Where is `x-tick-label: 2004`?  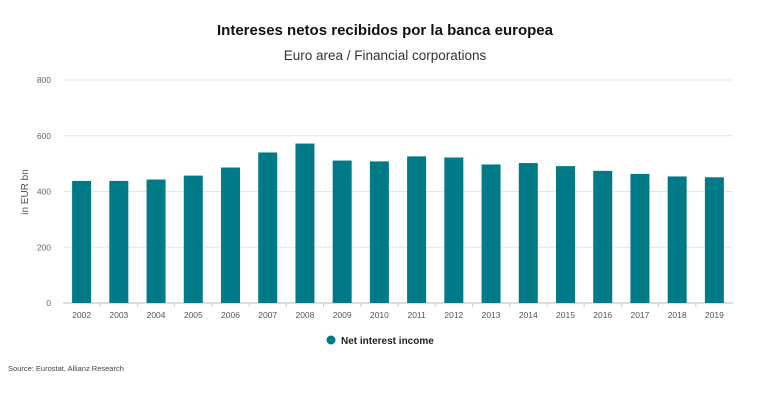 x-tick-label: 2004 is located at coordinates (156, 315).